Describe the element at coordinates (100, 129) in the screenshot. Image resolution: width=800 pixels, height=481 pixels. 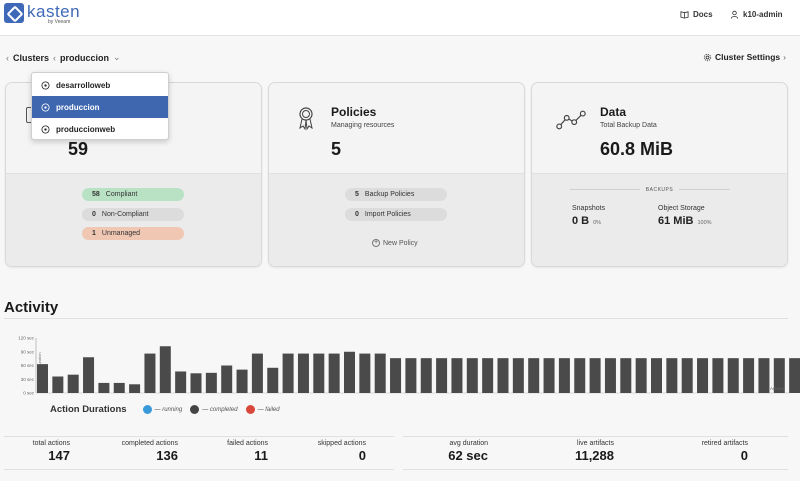
I see `dropdown-item-produccionweb: produccionweb` at that location.